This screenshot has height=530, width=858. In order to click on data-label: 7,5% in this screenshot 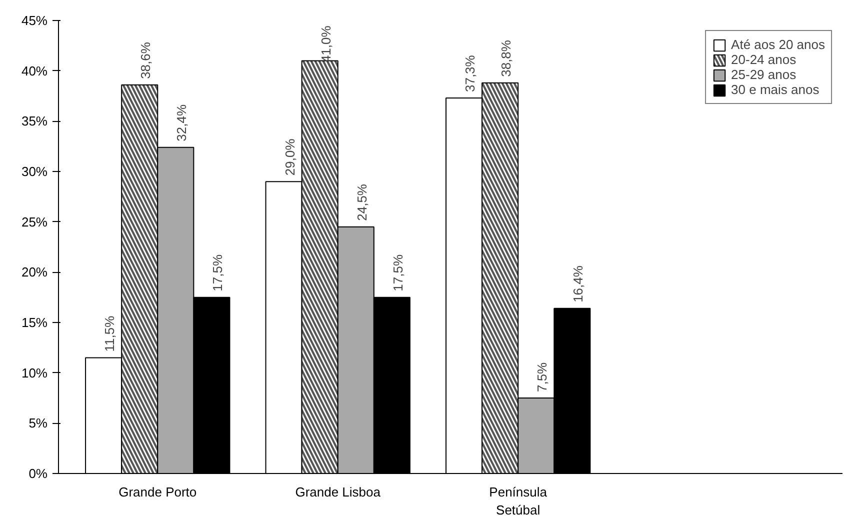, I will do `click(542, 377)`.